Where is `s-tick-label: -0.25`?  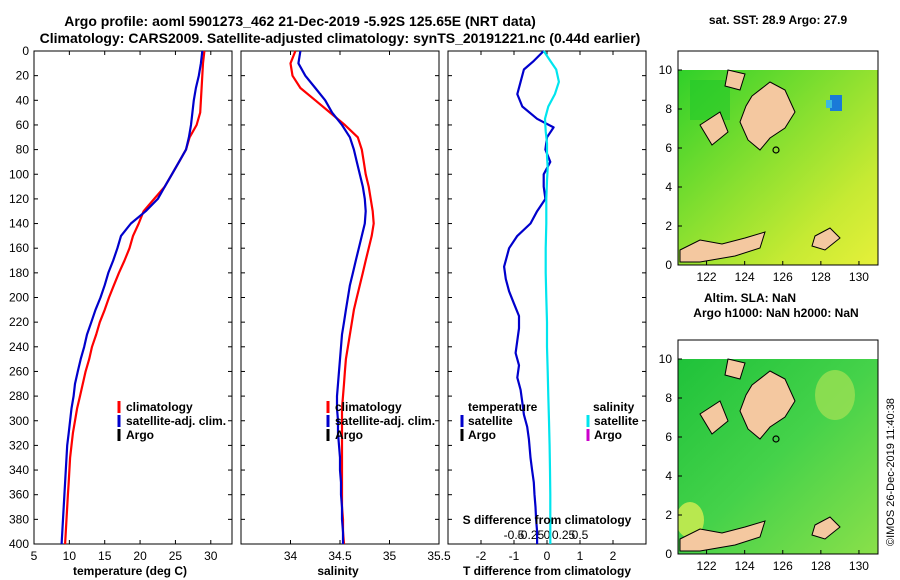
s-tick-label: -0.25 is located at coordinates (531, 535).